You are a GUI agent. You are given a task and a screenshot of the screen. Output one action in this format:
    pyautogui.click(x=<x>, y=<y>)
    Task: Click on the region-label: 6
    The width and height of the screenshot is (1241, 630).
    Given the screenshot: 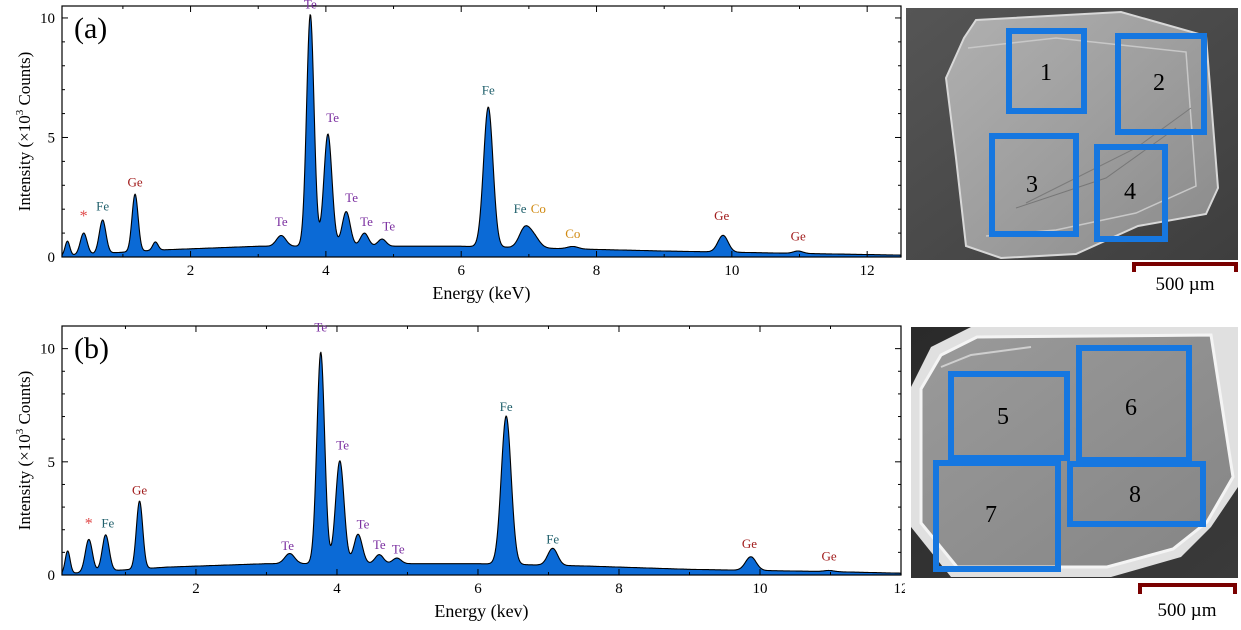 What is the action you would take?
    pyautogui.click(x=1131, y=408)
    